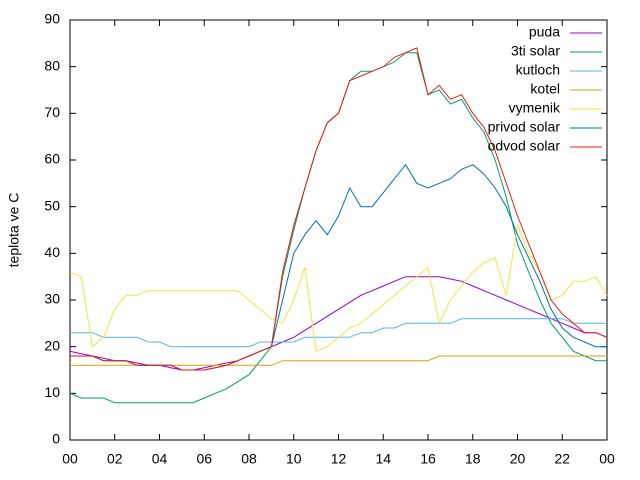 The width and height of the screenshot is (640, 480). What do you see at coordinates (52, 159) in the screenshot?
I see `y-tick-label: 60` at bounding box center [52, 159].